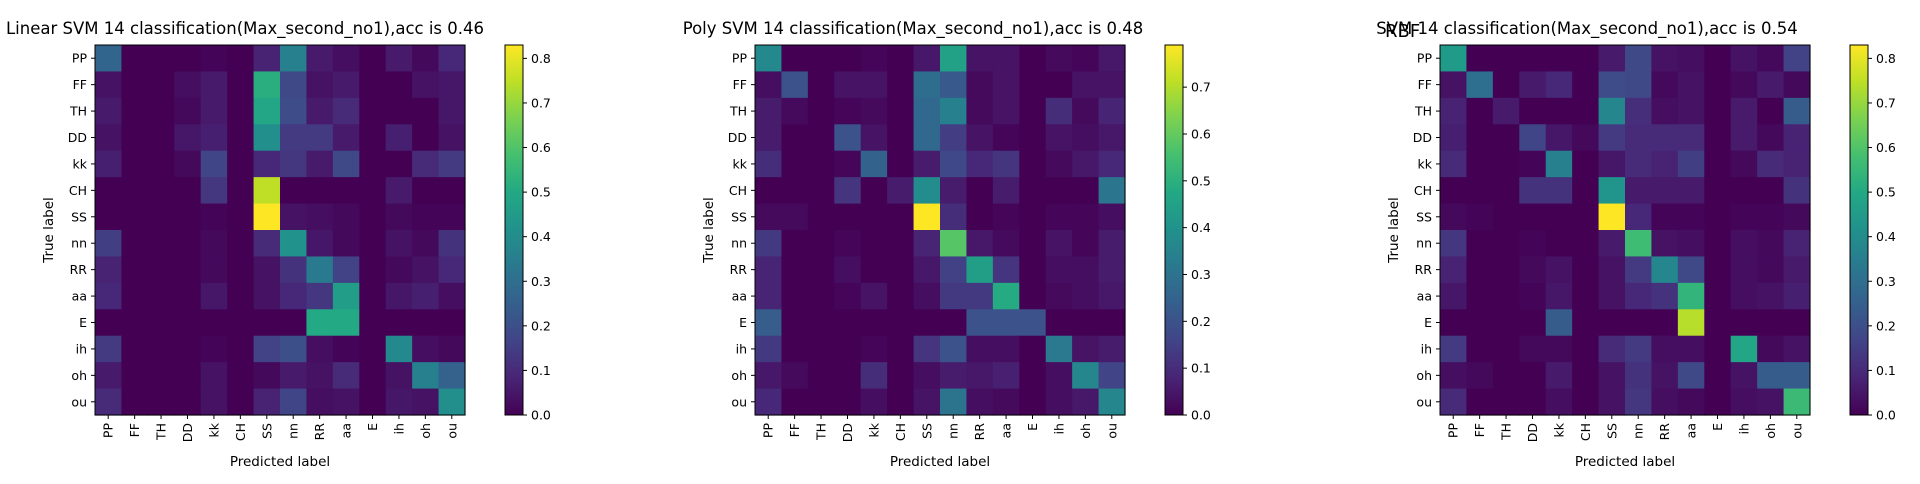 This screenshot has width=1920, height=484. Describe the element at coordinates (49, 230) in the screenshot. I see `y-axis-label: True label` at that location.